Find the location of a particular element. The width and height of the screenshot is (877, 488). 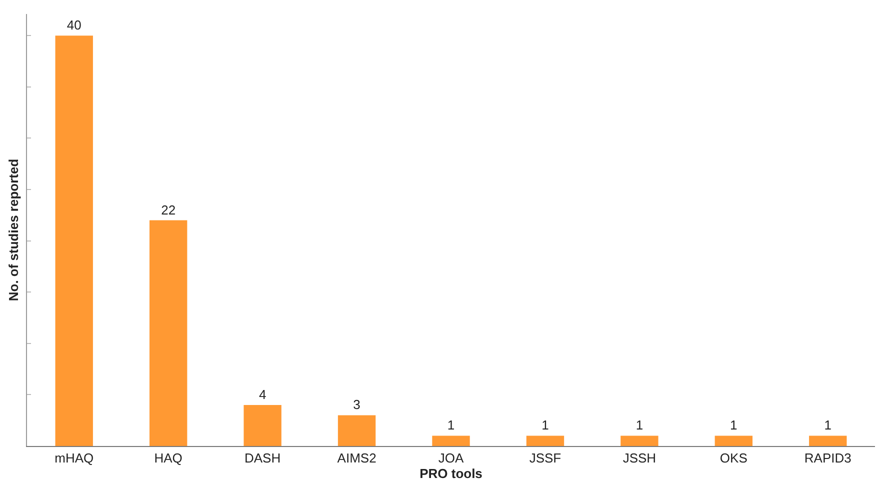

data-label: 4 is located at coordinates (262, 394).